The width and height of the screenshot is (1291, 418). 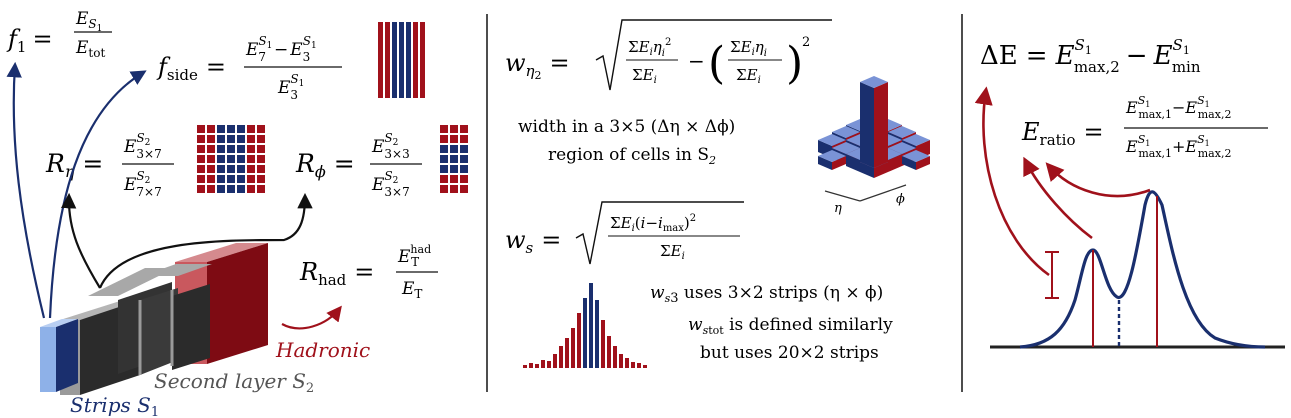 What do you see at coordinates (411, 290) in the screenshot?
I see `svg-text: ET` at bounding box center [411, 290].